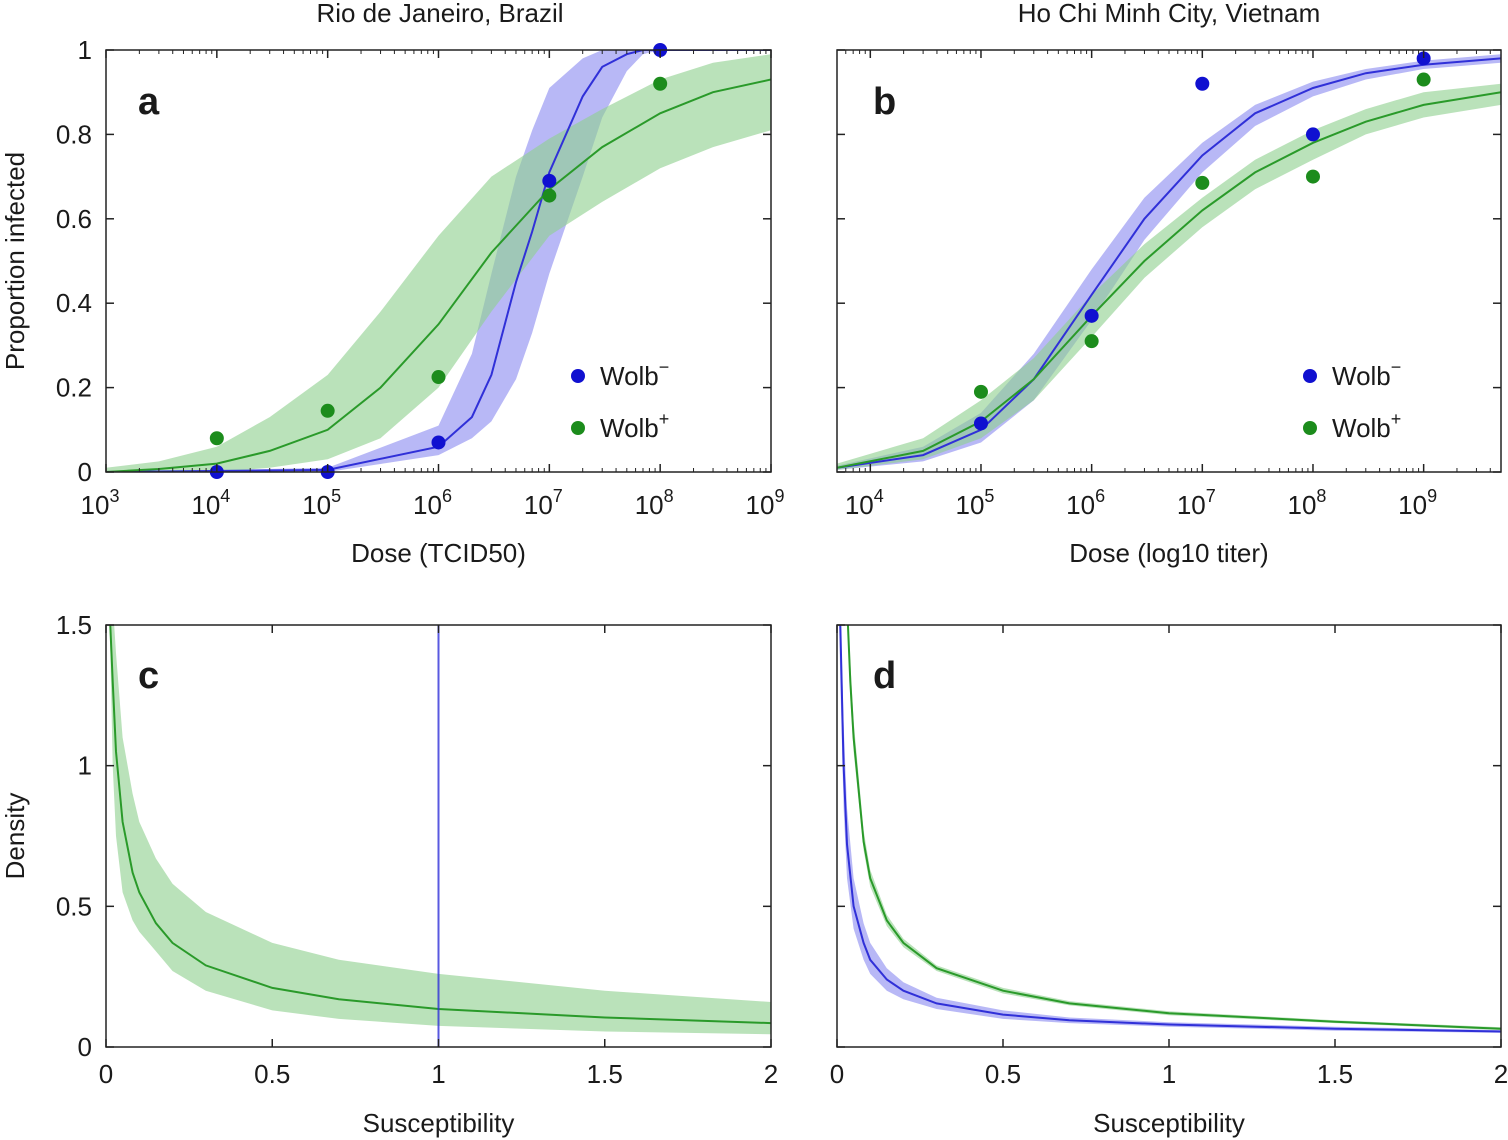  I want to click on y-axis-label: Proportion infected, so click(15, 261).